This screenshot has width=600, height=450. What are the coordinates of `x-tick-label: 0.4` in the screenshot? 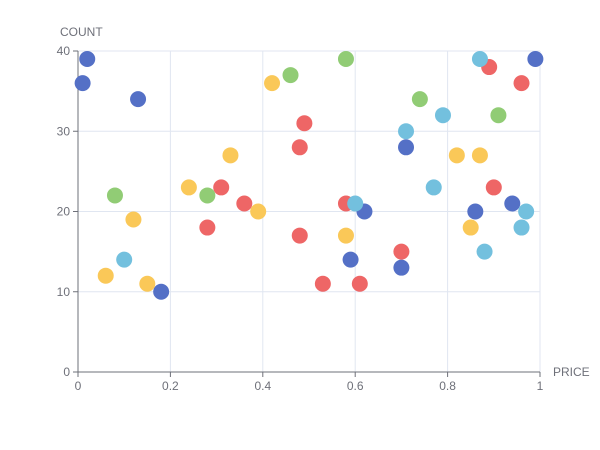 It's located at (262, 386).